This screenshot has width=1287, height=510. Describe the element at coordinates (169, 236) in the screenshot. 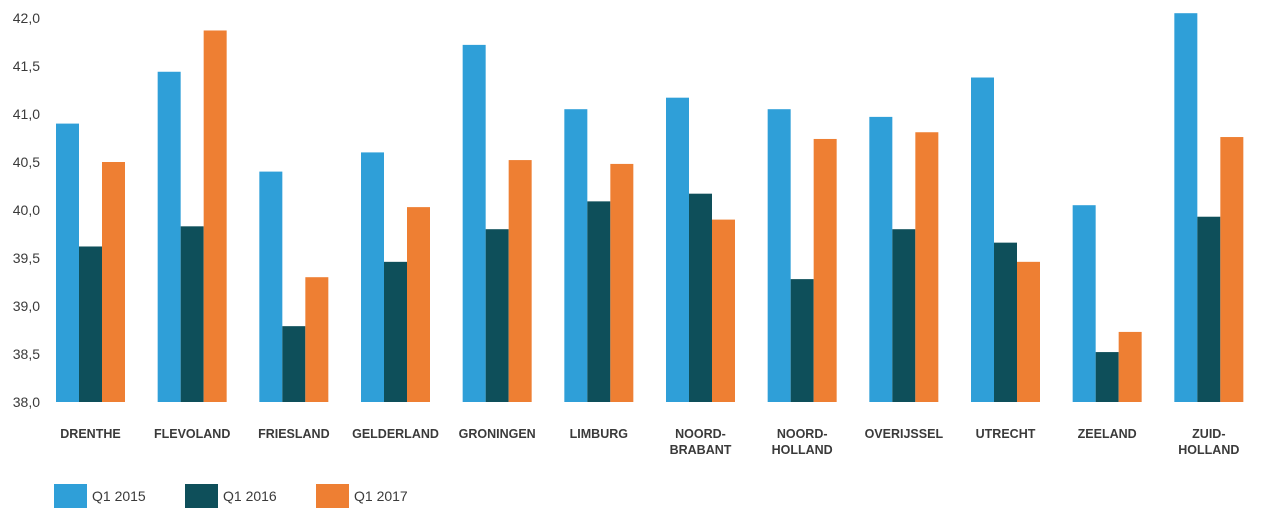

I see `bar-flevoland-q1-2015` at that location.